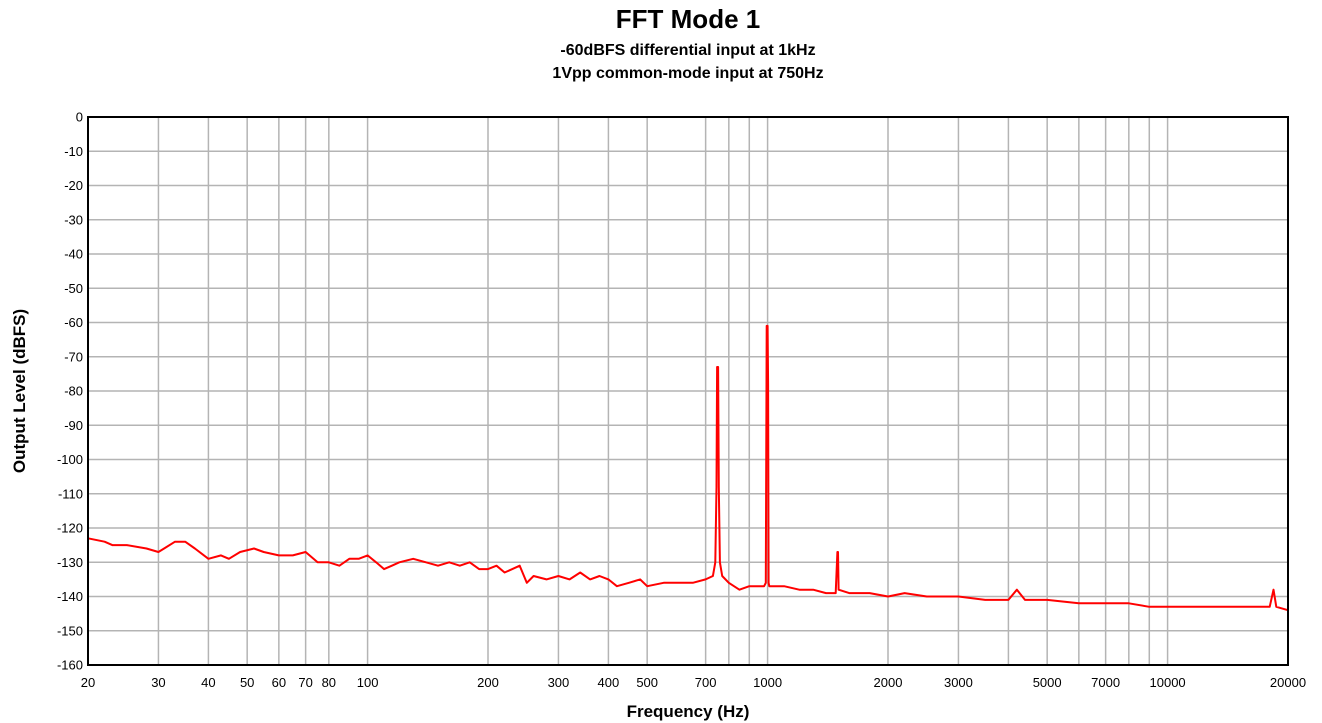  What do you see at coordinates (70, 562) in the screenshot?
I see `y-tick-label: -130` at bounding box center [70, 562].